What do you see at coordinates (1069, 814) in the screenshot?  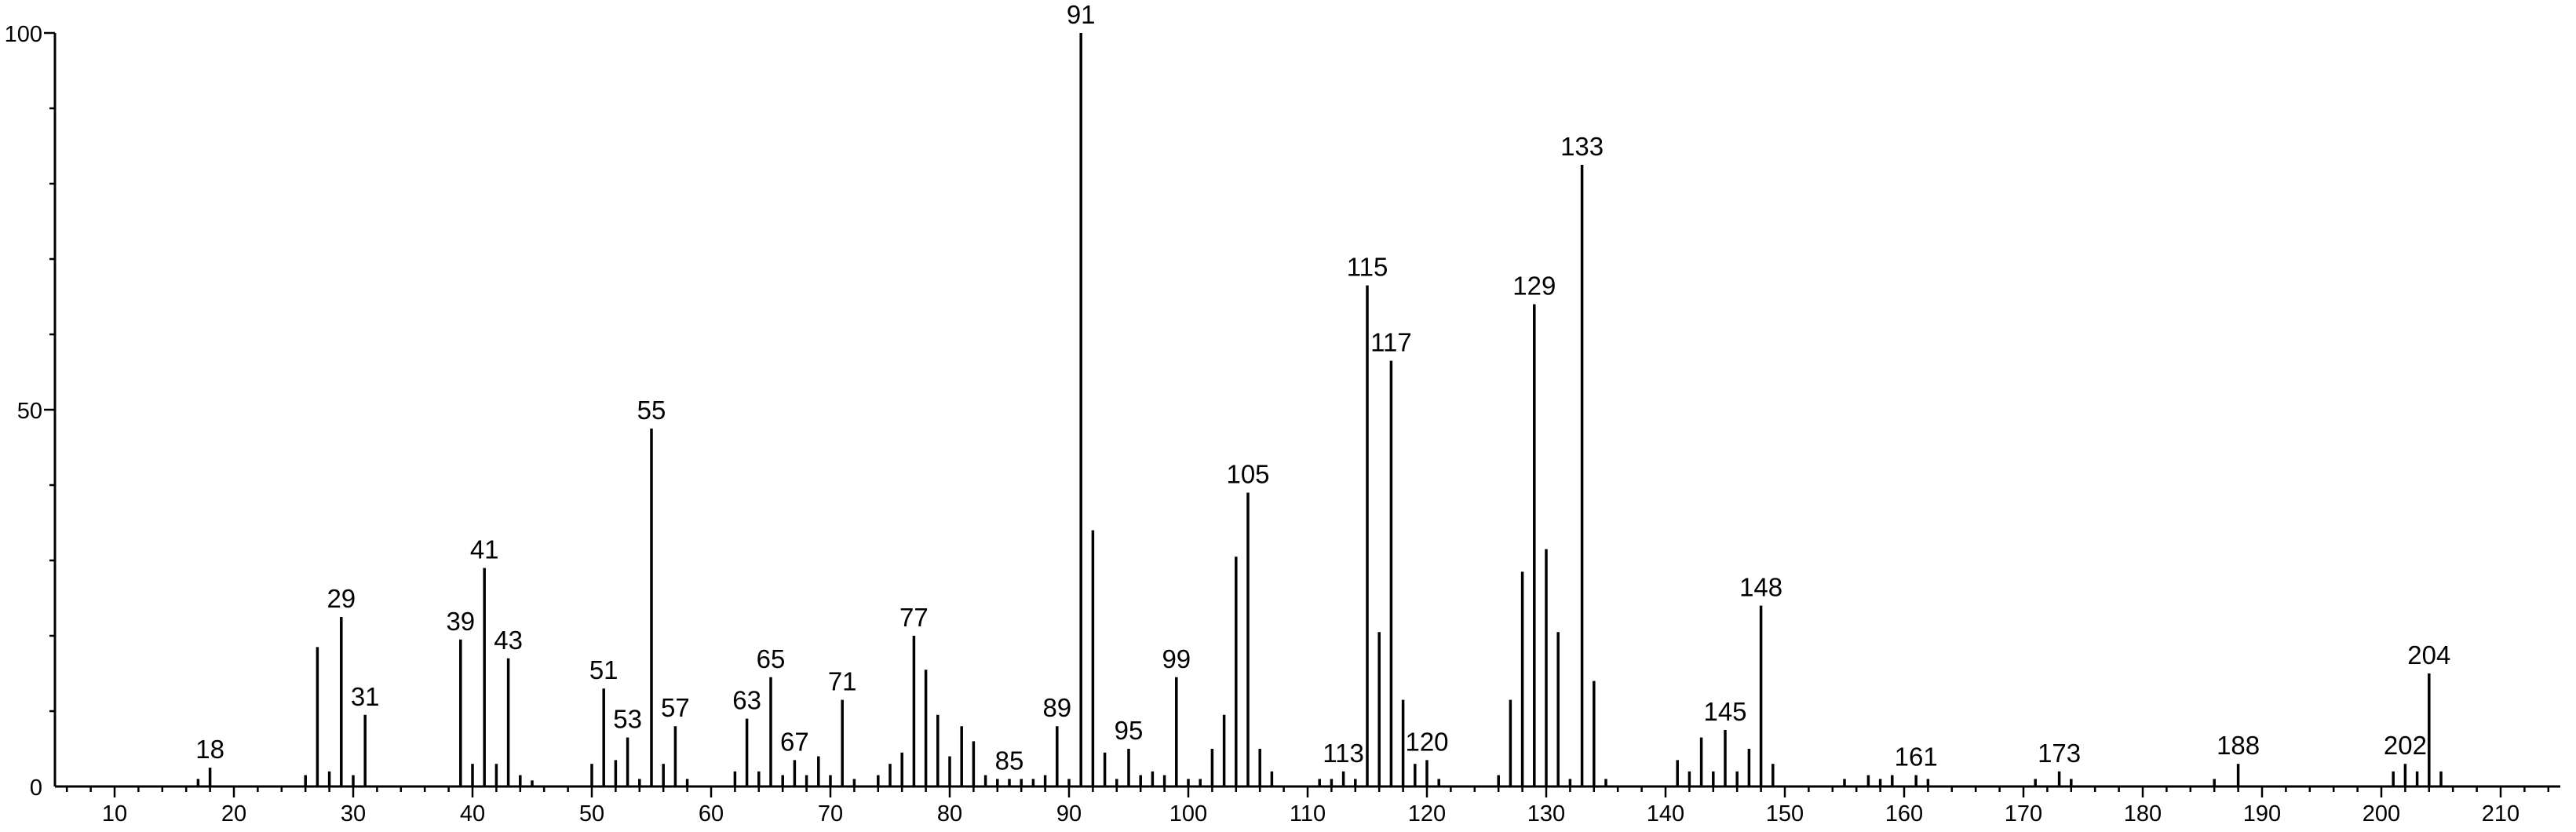 I see `x-tick-label: 90` at bounding box center [1069, 814].